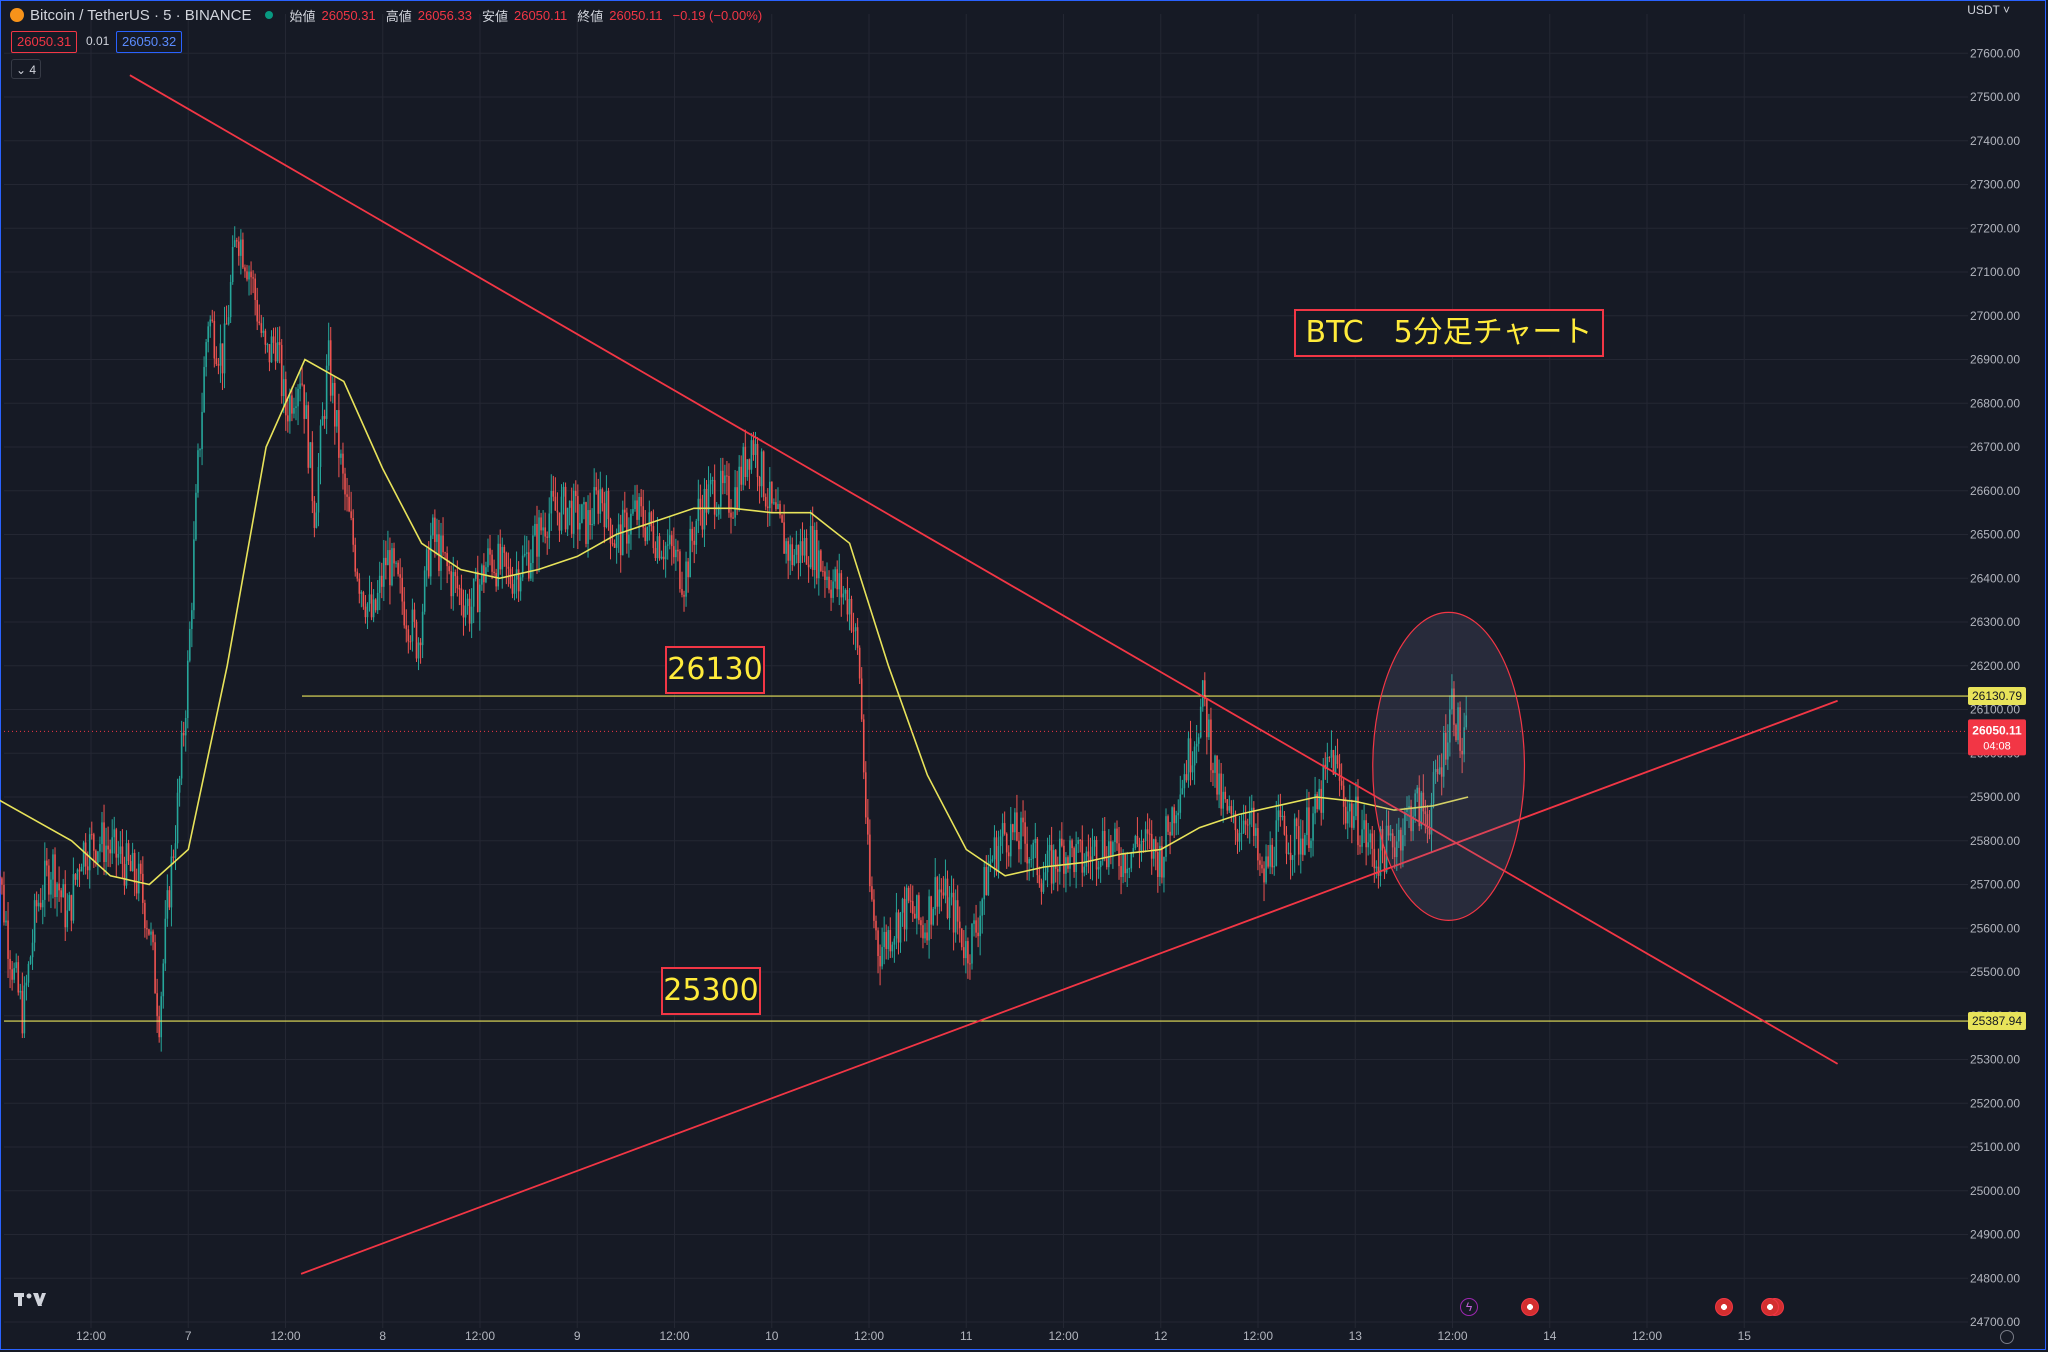 The image size is (2048, 1352). What do you see at coordinates (2007, 1337) in the screenshot?
I see `settings-gear-icon` at bounding box center [2007, 1337].